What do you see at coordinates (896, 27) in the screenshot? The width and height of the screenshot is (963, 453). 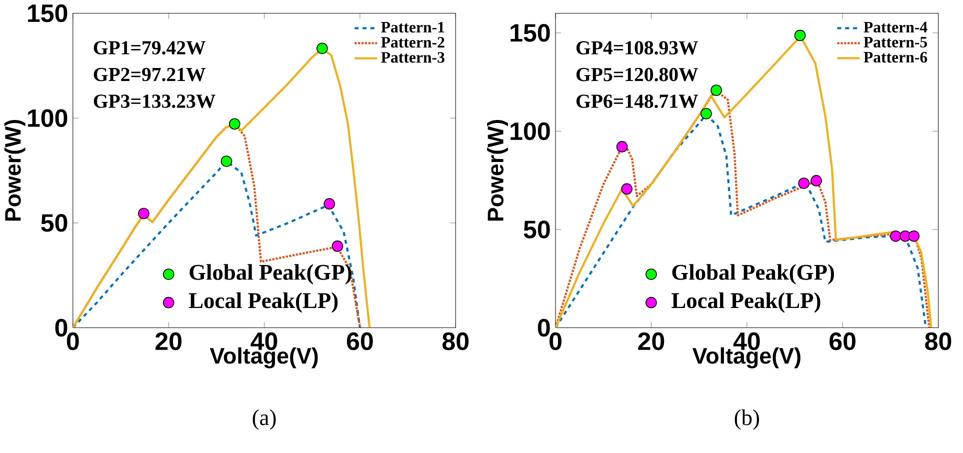 I see `legend-label: Pattern-4` at bounding box center [896, 27].